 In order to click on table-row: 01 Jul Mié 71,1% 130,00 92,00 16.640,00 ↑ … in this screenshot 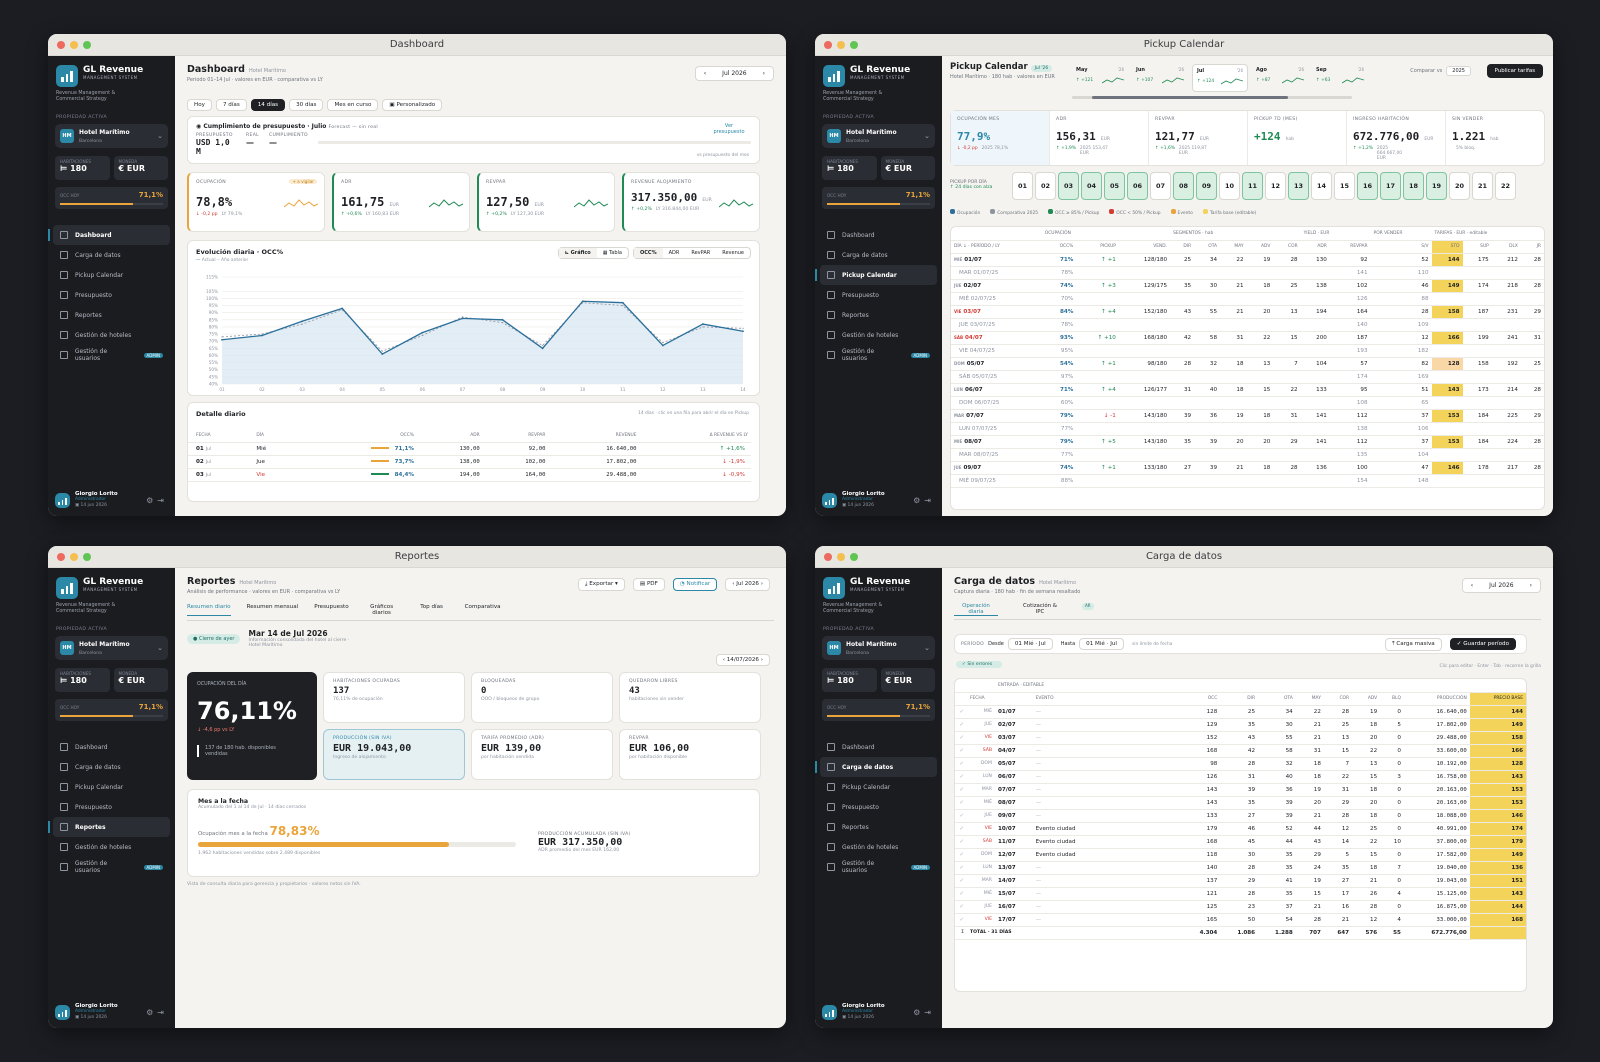, I will do `click(469, 449)`.